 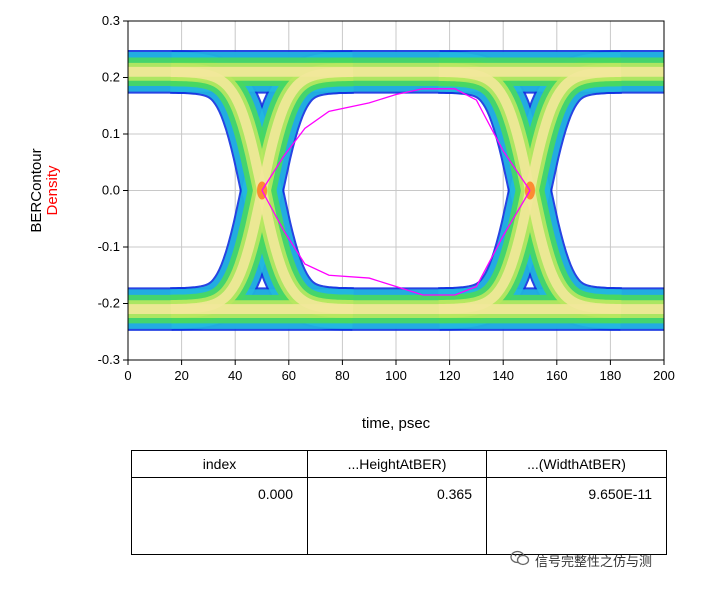 I want to click on cell-index: 0.000, so click(x=219, y=516).